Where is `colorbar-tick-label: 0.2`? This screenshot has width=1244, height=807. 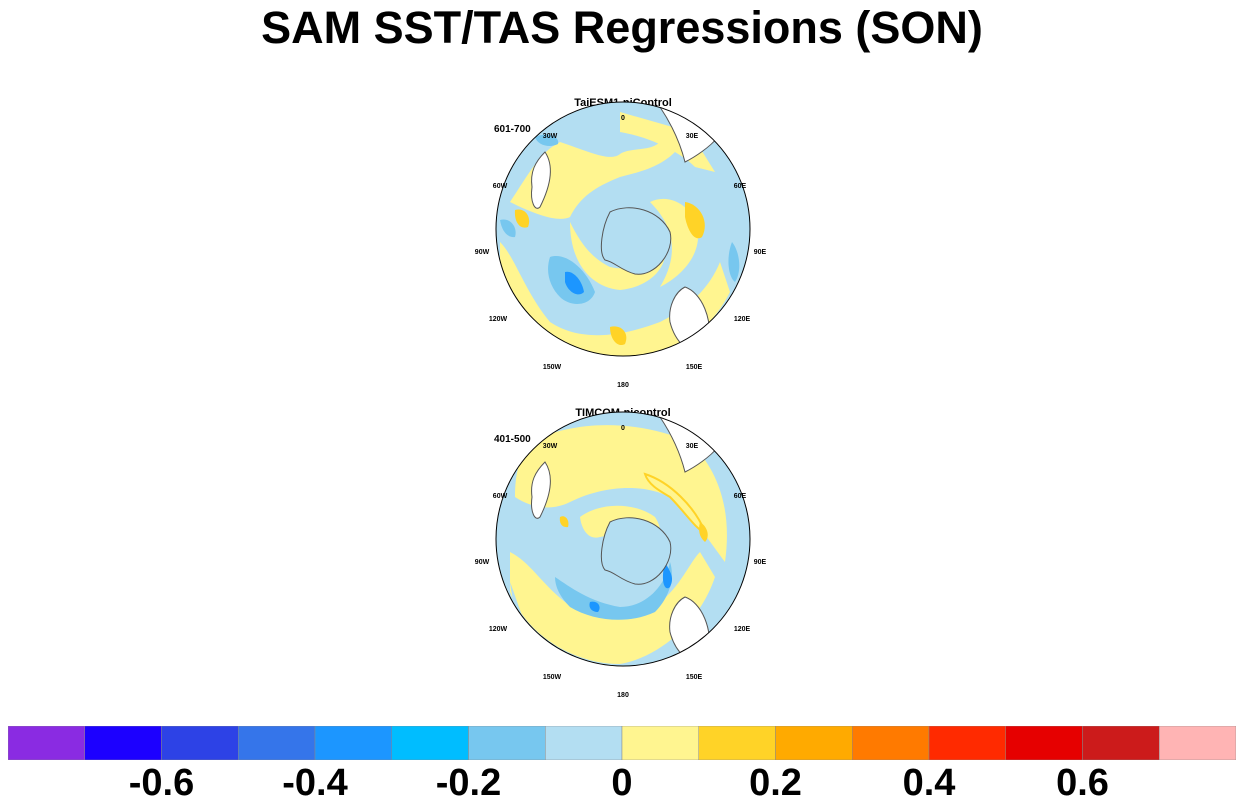
colorbar-tick-label: 0.2 is located at coordinates (775, 783).